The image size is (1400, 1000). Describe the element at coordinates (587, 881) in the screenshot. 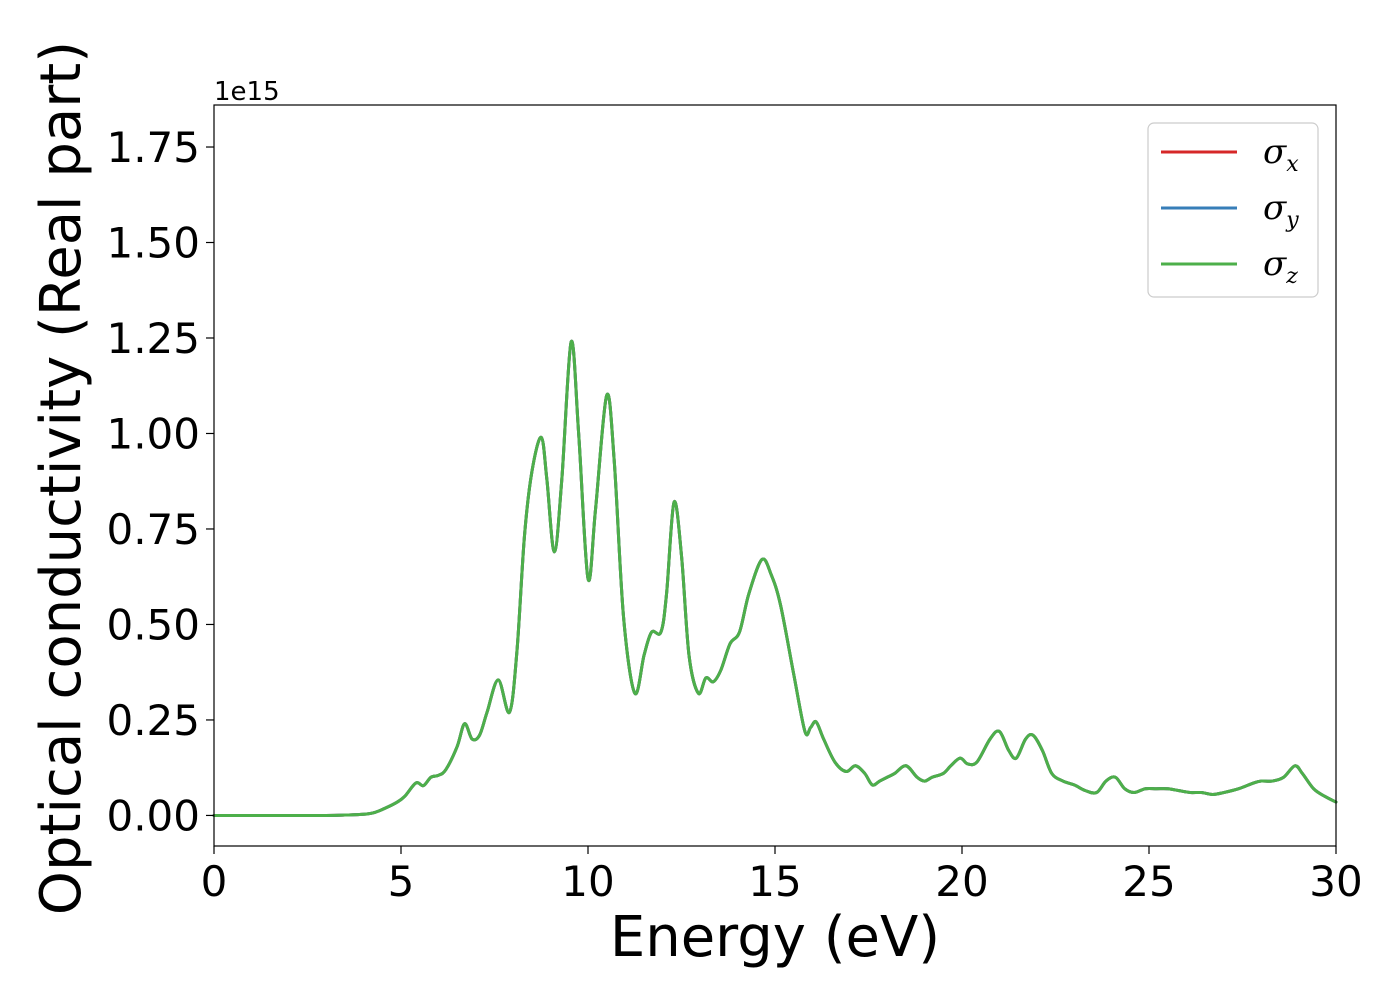

I see `x-tick-label: 10` at that location.